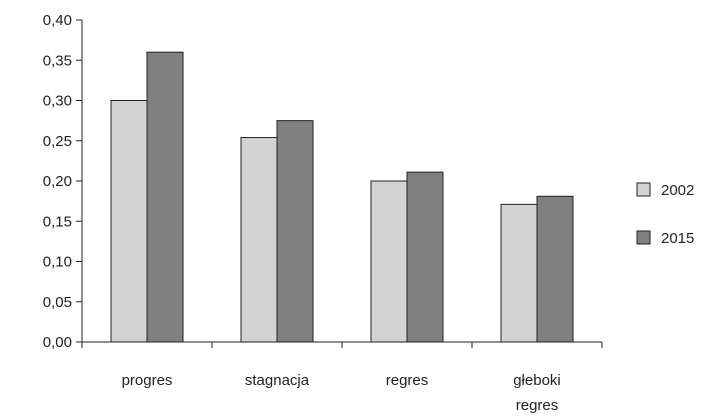 The height and width of the screenshot is (418, 710). I want to click on y-tick-label: 0,00, so click(57, 342).